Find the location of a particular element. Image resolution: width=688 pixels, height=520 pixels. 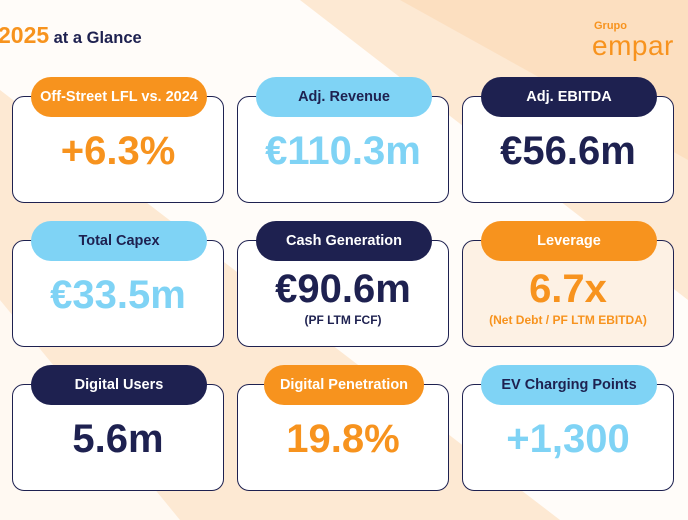

kpi-card-leverage: Leverage 6.7x (Net Debt / PF LTM EBITDA) is located at coordinates (568, 284).